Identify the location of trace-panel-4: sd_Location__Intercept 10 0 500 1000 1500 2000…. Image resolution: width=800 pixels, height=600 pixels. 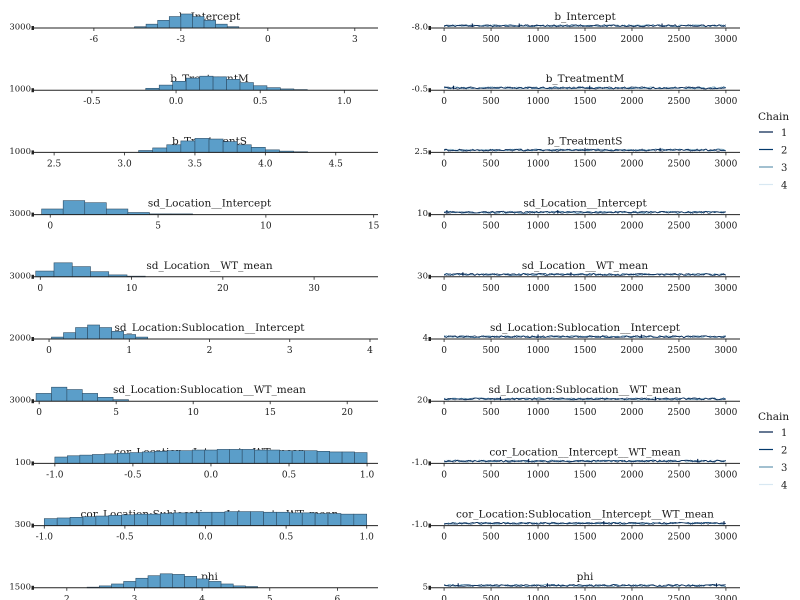
(578, 215).